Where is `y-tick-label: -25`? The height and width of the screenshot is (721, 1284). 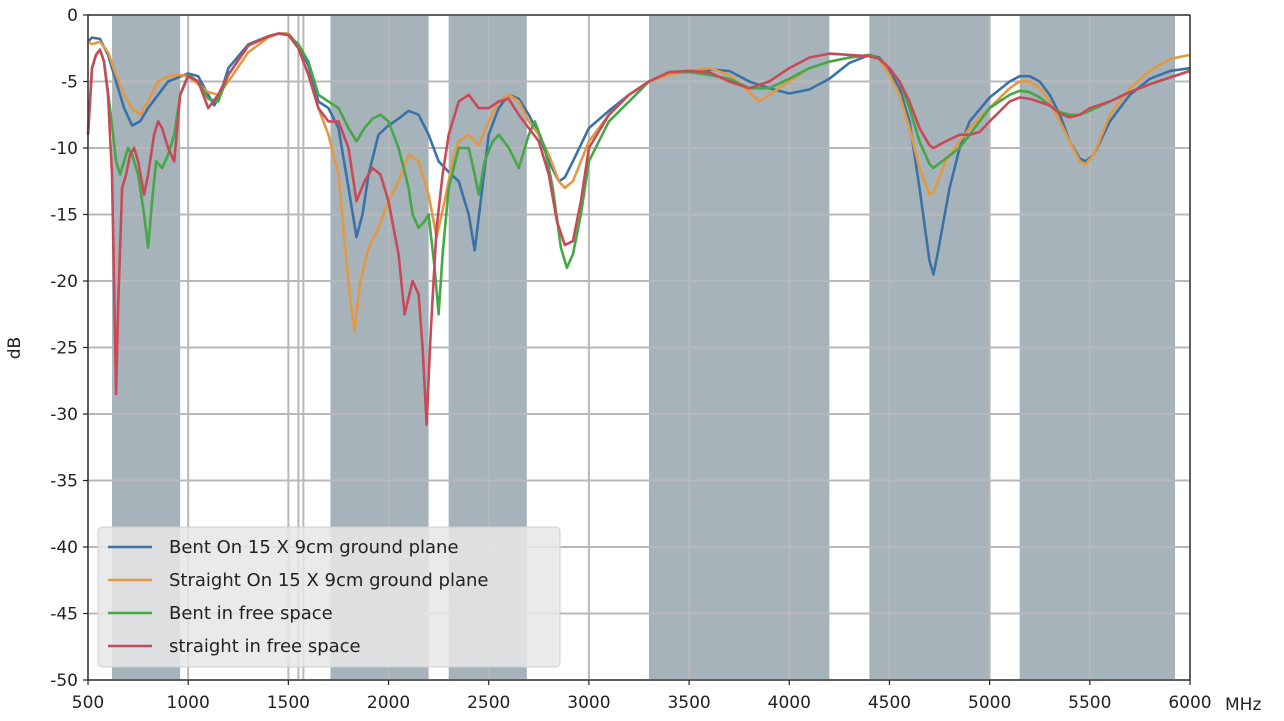 y-tick-label: -25 is located at coordinates (64, 349).